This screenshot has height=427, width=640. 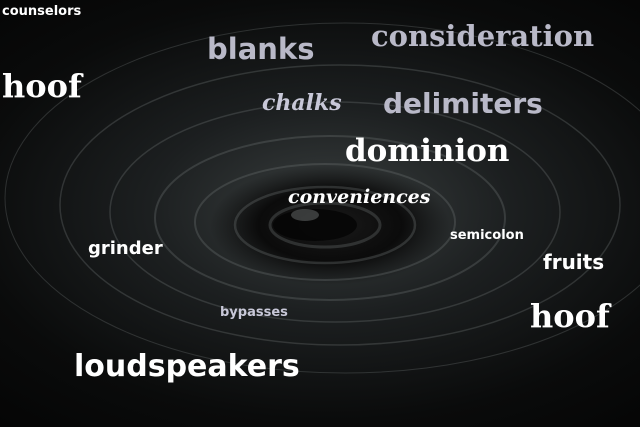 What do you see at coordinates (254, 312) in the screenshot?
I see `word-bypasses: bypasses` at bounding box center [254, 312].